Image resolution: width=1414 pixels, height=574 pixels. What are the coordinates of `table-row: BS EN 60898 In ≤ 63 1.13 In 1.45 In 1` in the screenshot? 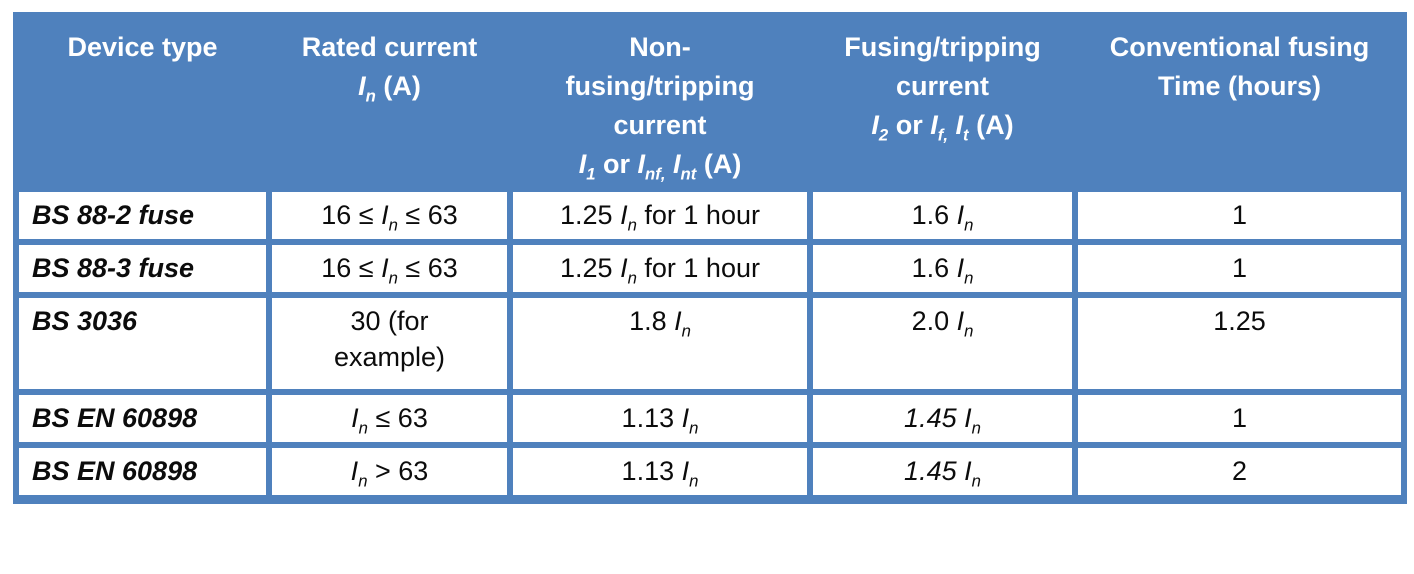 It's located at (710, 418).